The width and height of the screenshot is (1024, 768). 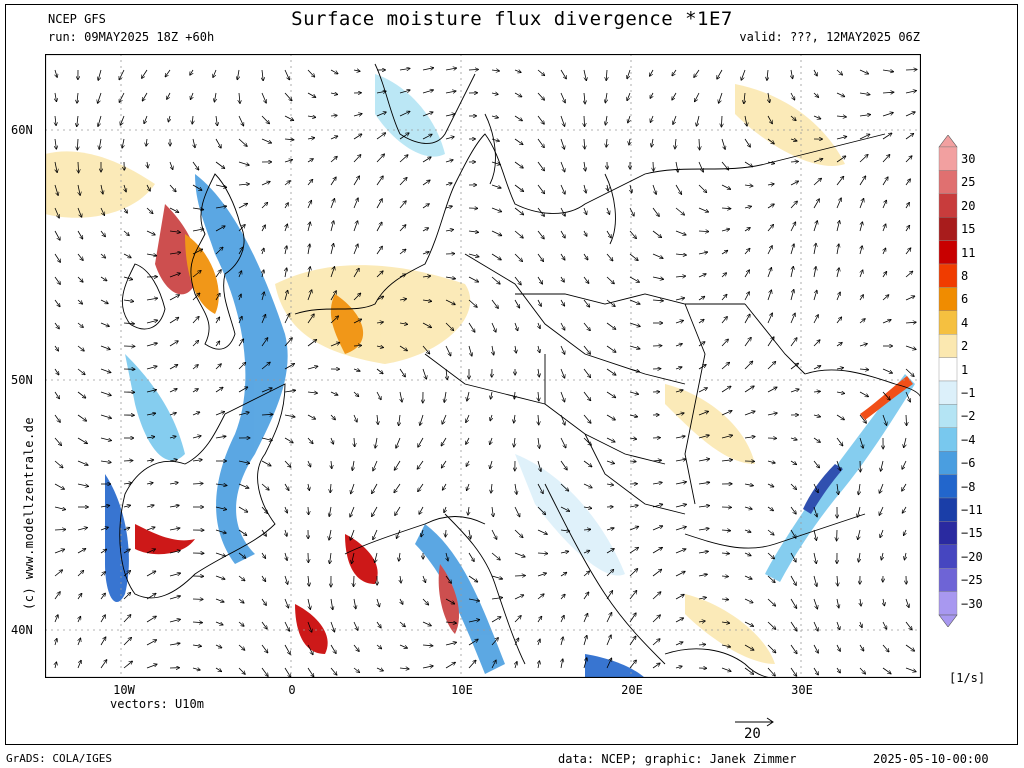 What do you see at coordinates (972, 603) in the screenshot?
I see `colorbar-level-label: −30` at bounding box center [972, 603].